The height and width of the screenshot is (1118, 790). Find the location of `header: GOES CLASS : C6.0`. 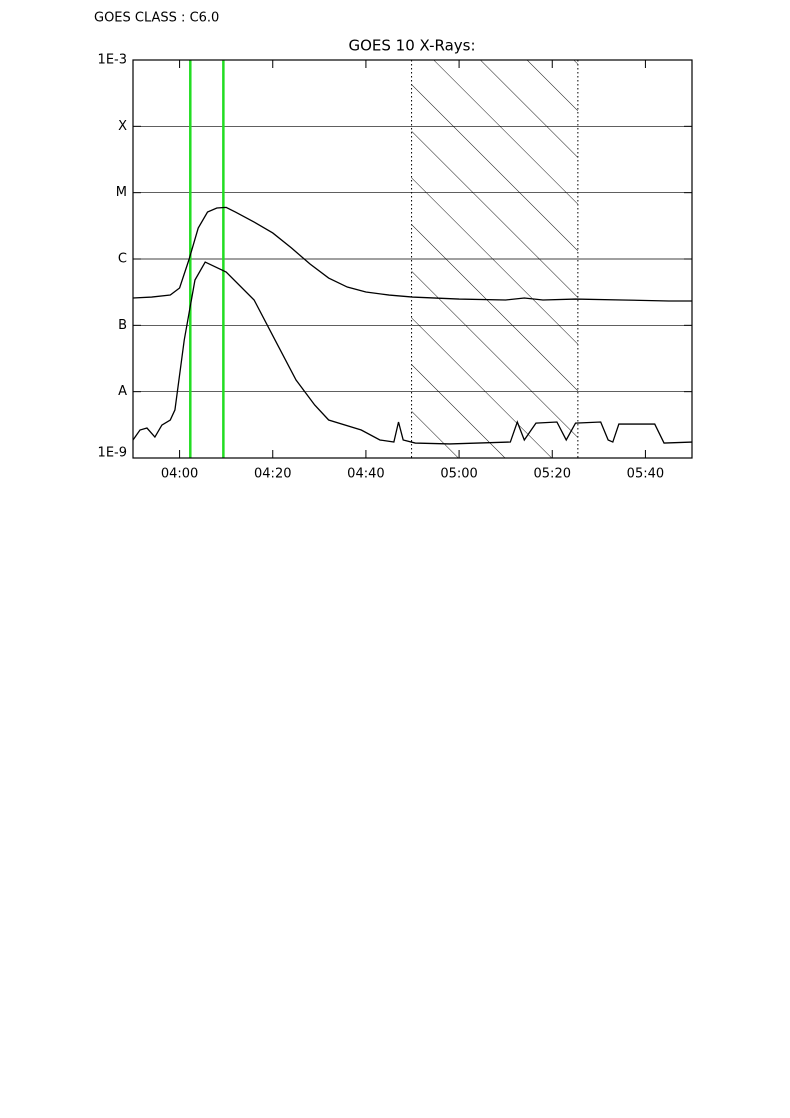

header: GOES CLASS : C6.0 is located at coordinates (156, 18).